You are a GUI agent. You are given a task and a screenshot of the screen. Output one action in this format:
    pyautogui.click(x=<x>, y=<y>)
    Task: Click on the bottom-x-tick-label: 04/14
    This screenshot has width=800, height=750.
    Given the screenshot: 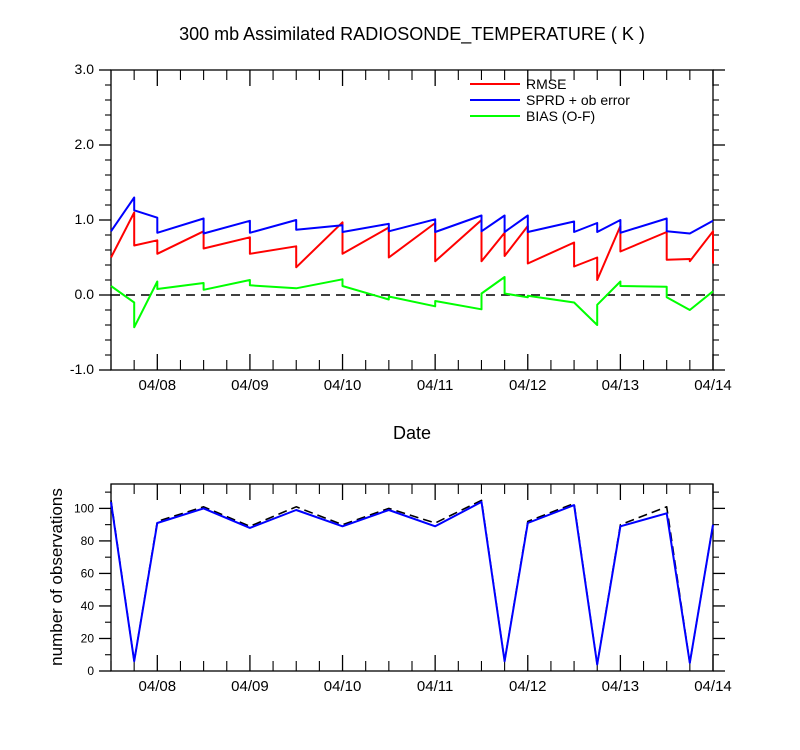 What is the action you would take?
    pyautogui.click(x=713, y=686)
    